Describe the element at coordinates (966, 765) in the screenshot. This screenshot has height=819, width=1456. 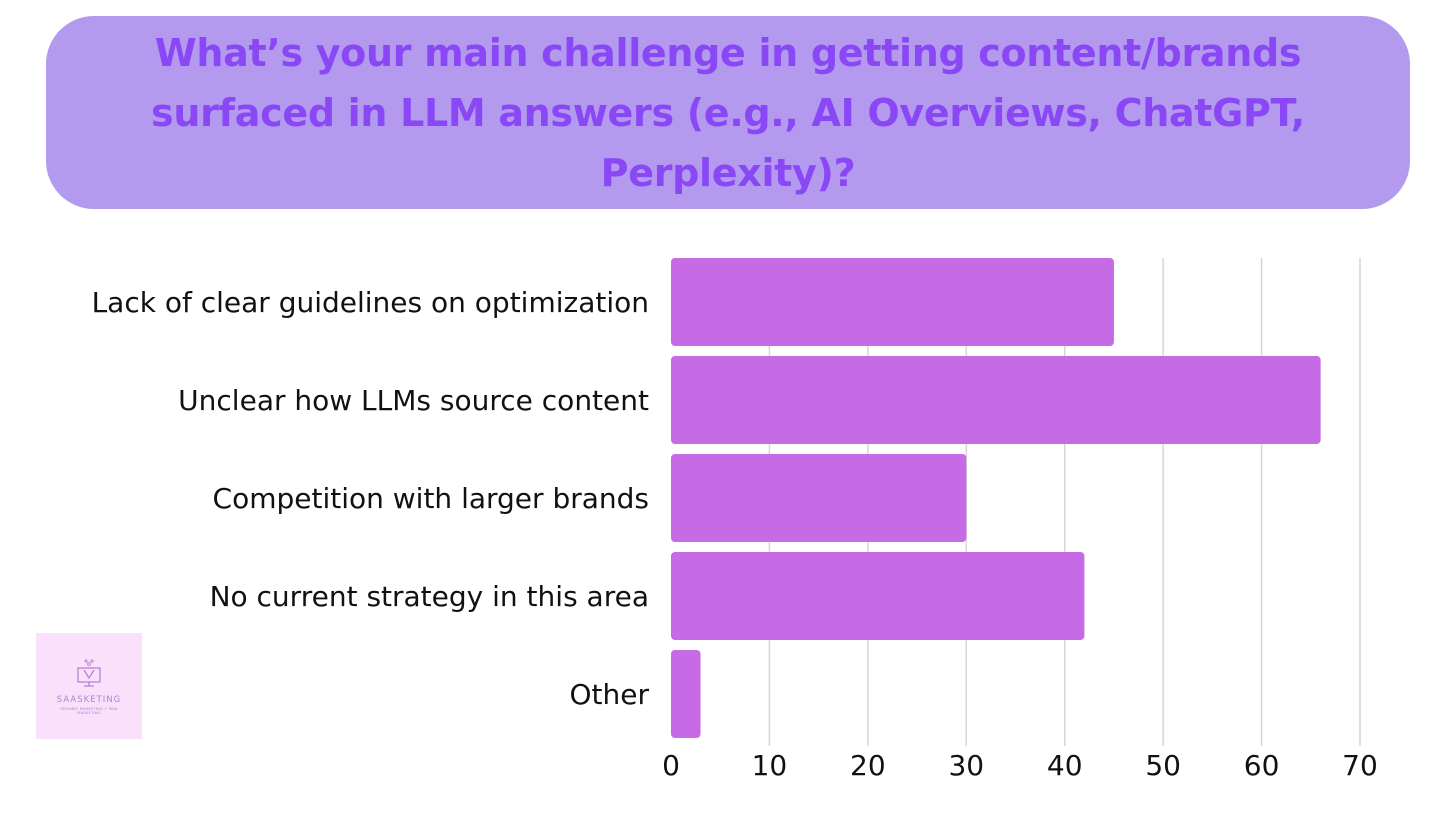
I see `x-tick-label-30: 30` at that location.